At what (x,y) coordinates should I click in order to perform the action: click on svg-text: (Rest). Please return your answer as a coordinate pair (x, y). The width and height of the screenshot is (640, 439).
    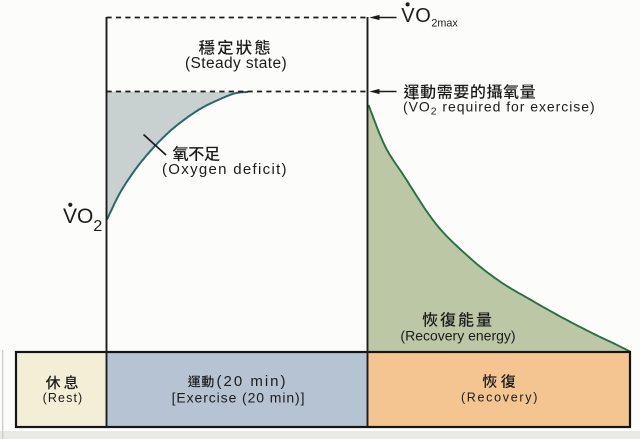
    Looking at the image, I should click on (63, 398).